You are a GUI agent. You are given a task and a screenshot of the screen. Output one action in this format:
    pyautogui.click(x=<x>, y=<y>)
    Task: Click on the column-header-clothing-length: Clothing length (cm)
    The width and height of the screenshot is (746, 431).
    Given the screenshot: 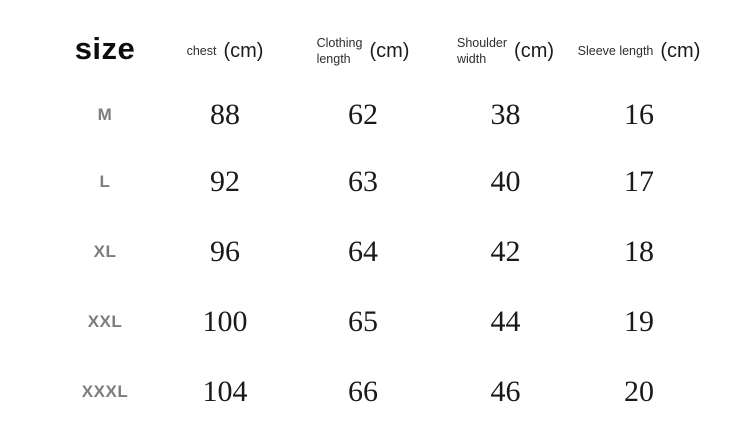 What is the action you would take?
    pyautogui.click(x=363, y=41)
    